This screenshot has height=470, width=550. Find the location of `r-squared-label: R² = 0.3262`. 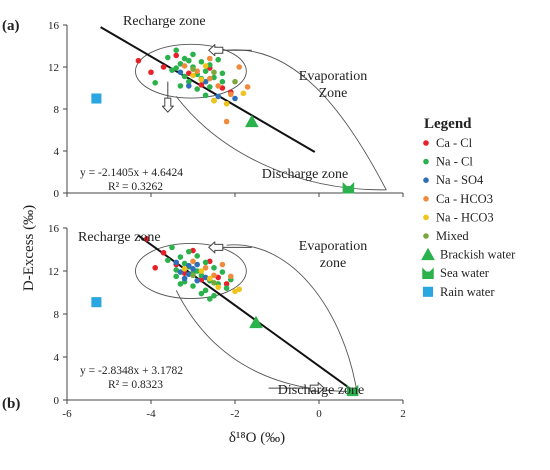

r-squared-label: R² = 0.3262 is located at coordinates (135, 187).